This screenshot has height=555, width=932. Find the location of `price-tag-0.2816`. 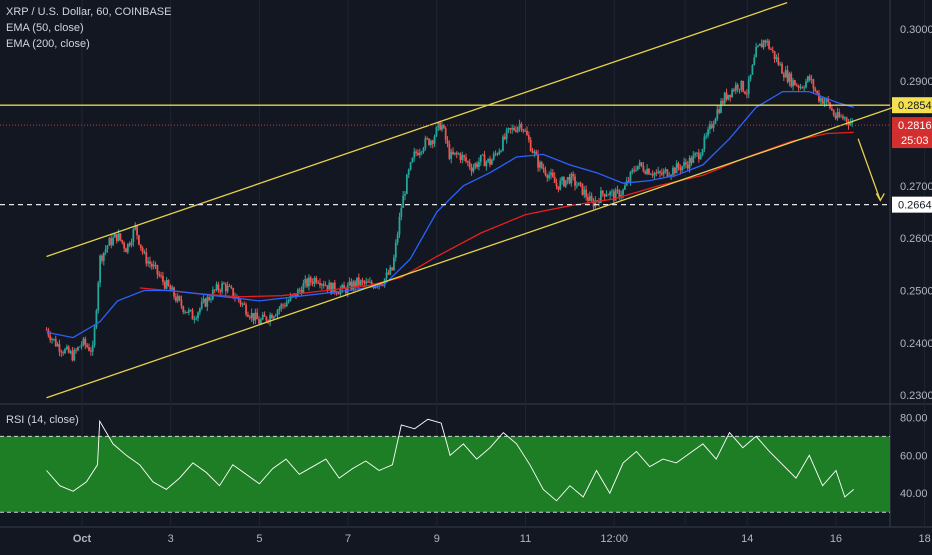

price-tag-0.2816 is located at coordinates (912, 125).